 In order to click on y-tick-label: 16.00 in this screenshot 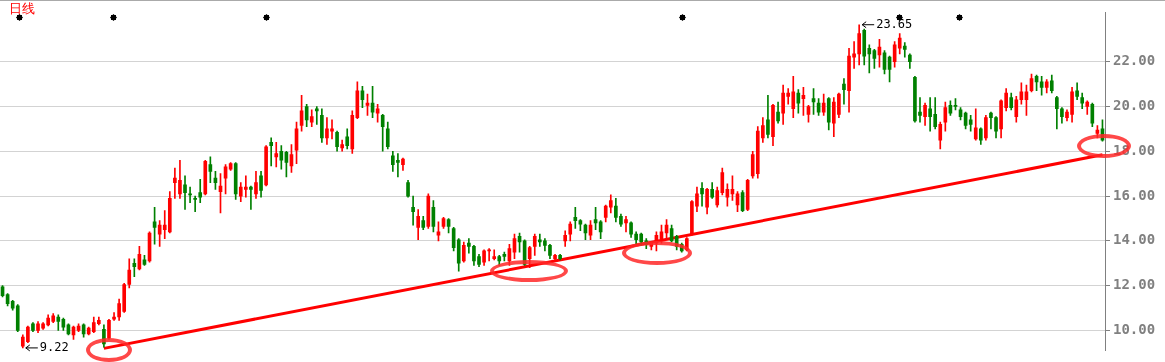, I will do `click(1134, 194)`.